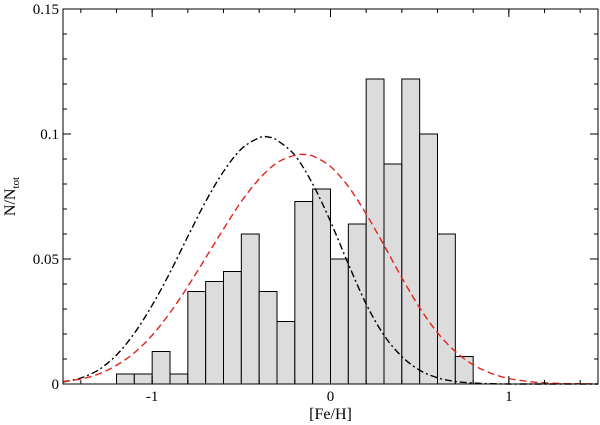  I want to click on y-axis-label: N/Ntot, so click(12, 196).